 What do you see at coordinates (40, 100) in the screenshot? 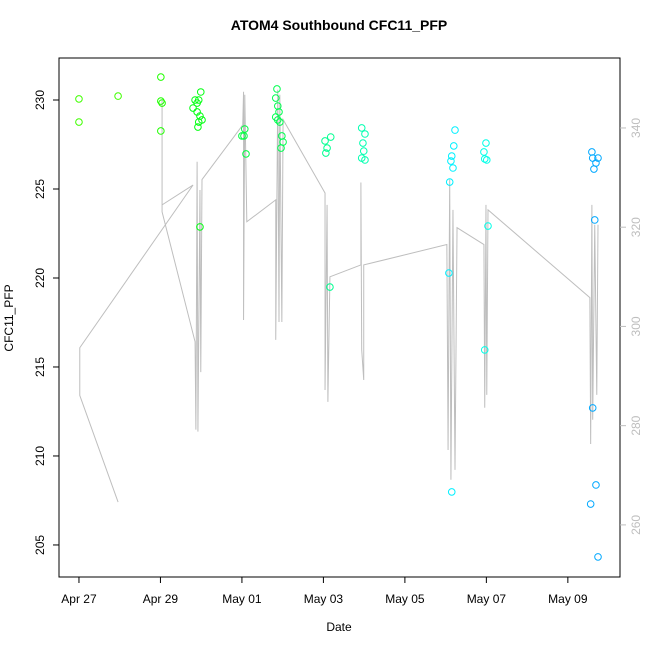
I see `y-tick-label: 230` at bounding box center [40, 100].